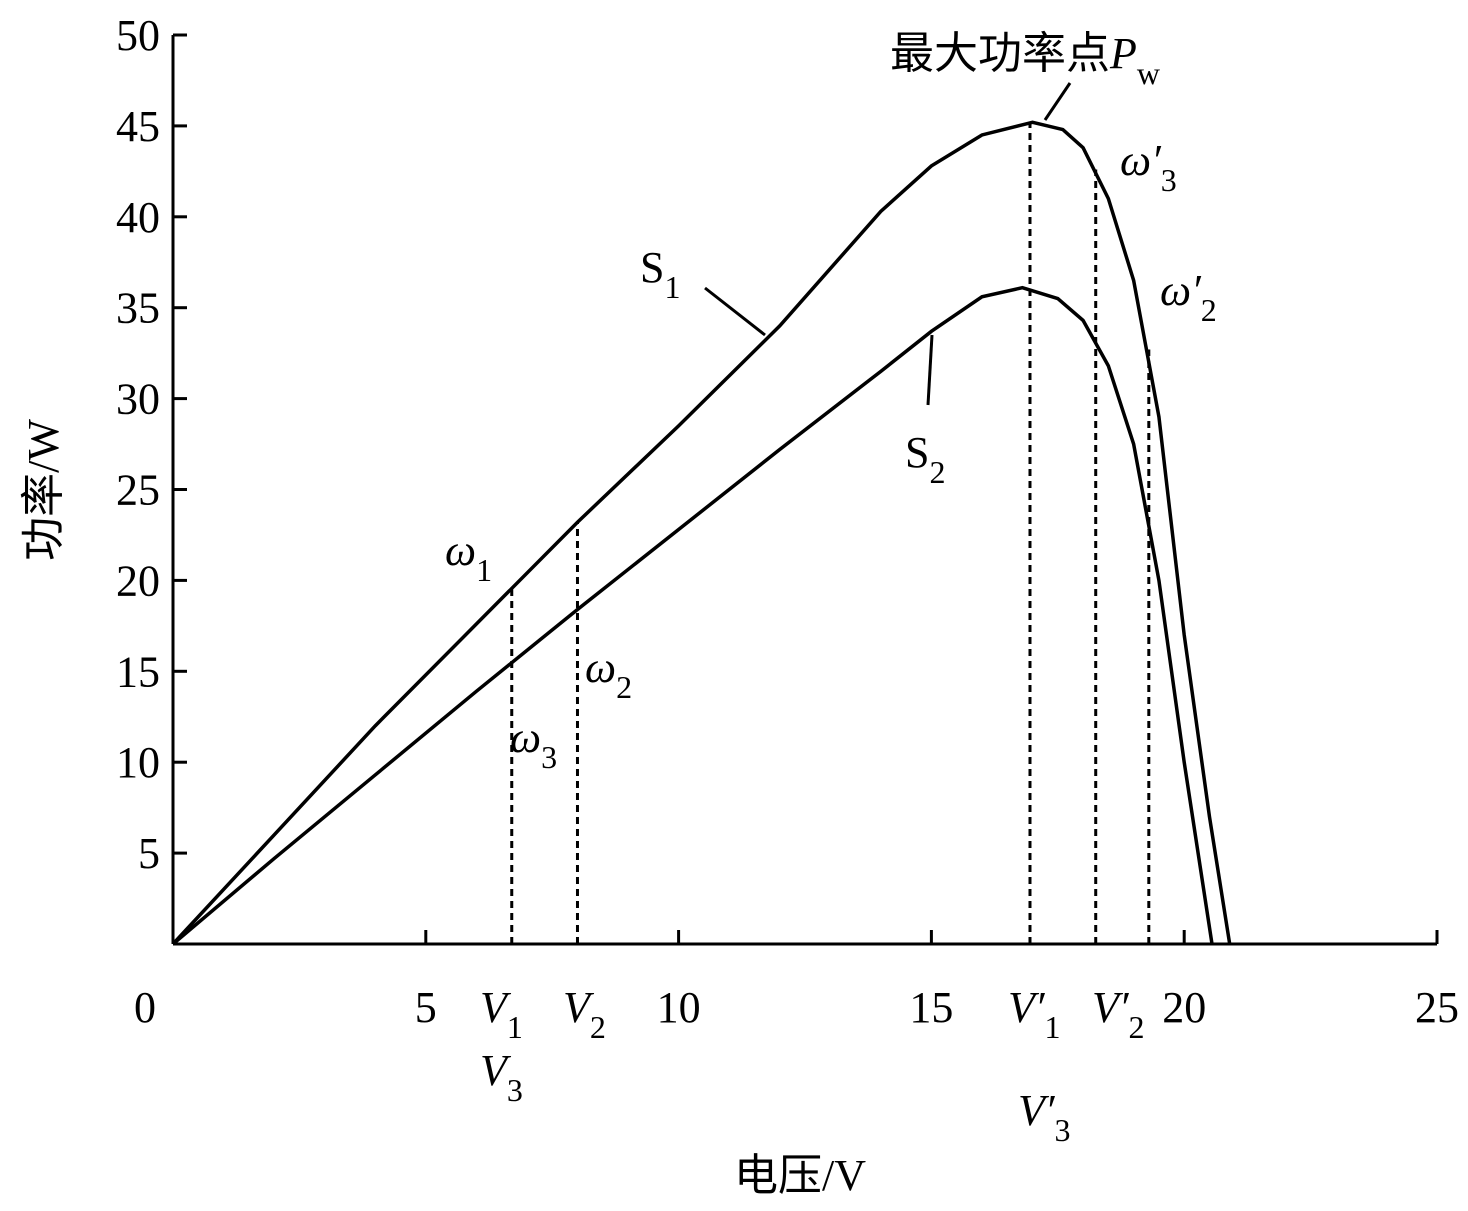 Image resolution: width=1468 pixels, height=1211 pixels. Describe the element at coordinates (1148, 73) in the screenshot. I see `annotation-subscript: w` at that location.